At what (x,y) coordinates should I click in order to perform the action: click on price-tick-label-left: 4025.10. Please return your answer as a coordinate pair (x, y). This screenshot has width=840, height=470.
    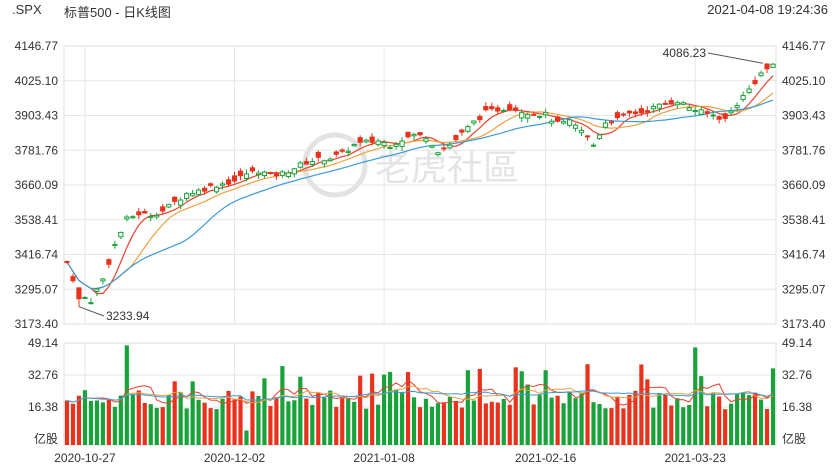
    Looking at the image, I should click on (37, 81).